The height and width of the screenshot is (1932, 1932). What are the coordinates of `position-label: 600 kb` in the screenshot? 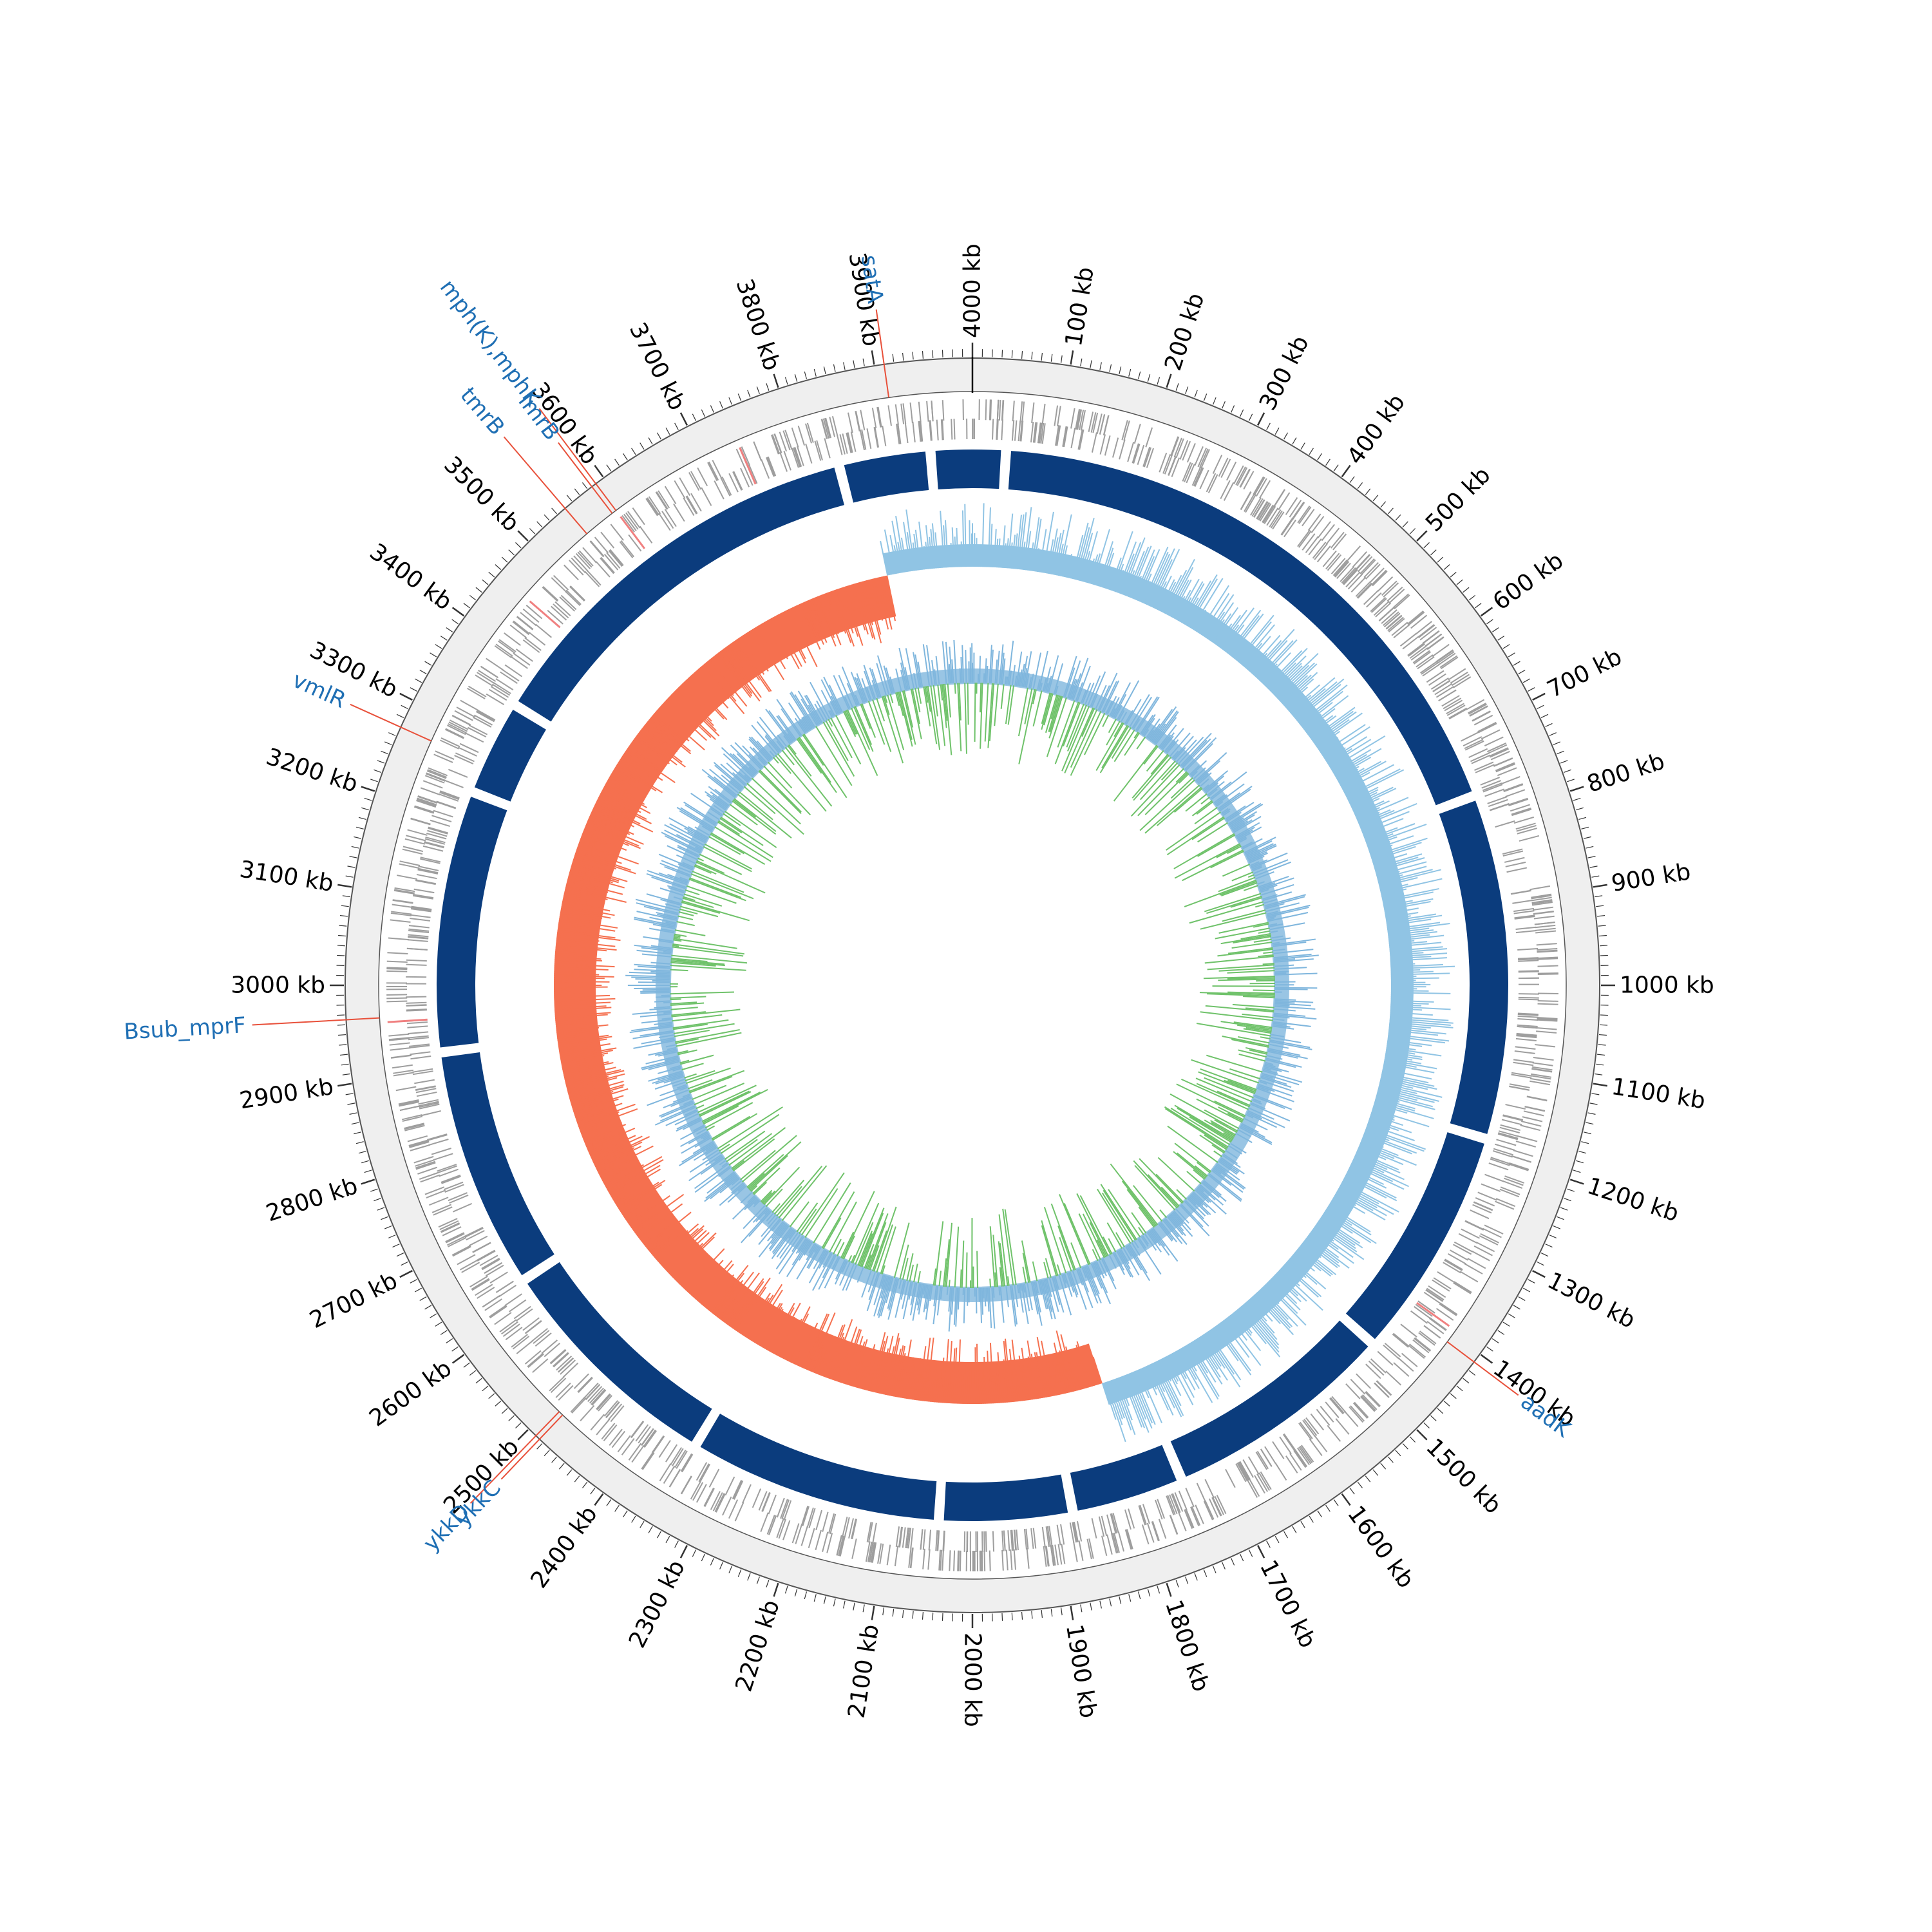 It's located at (1528, 581).